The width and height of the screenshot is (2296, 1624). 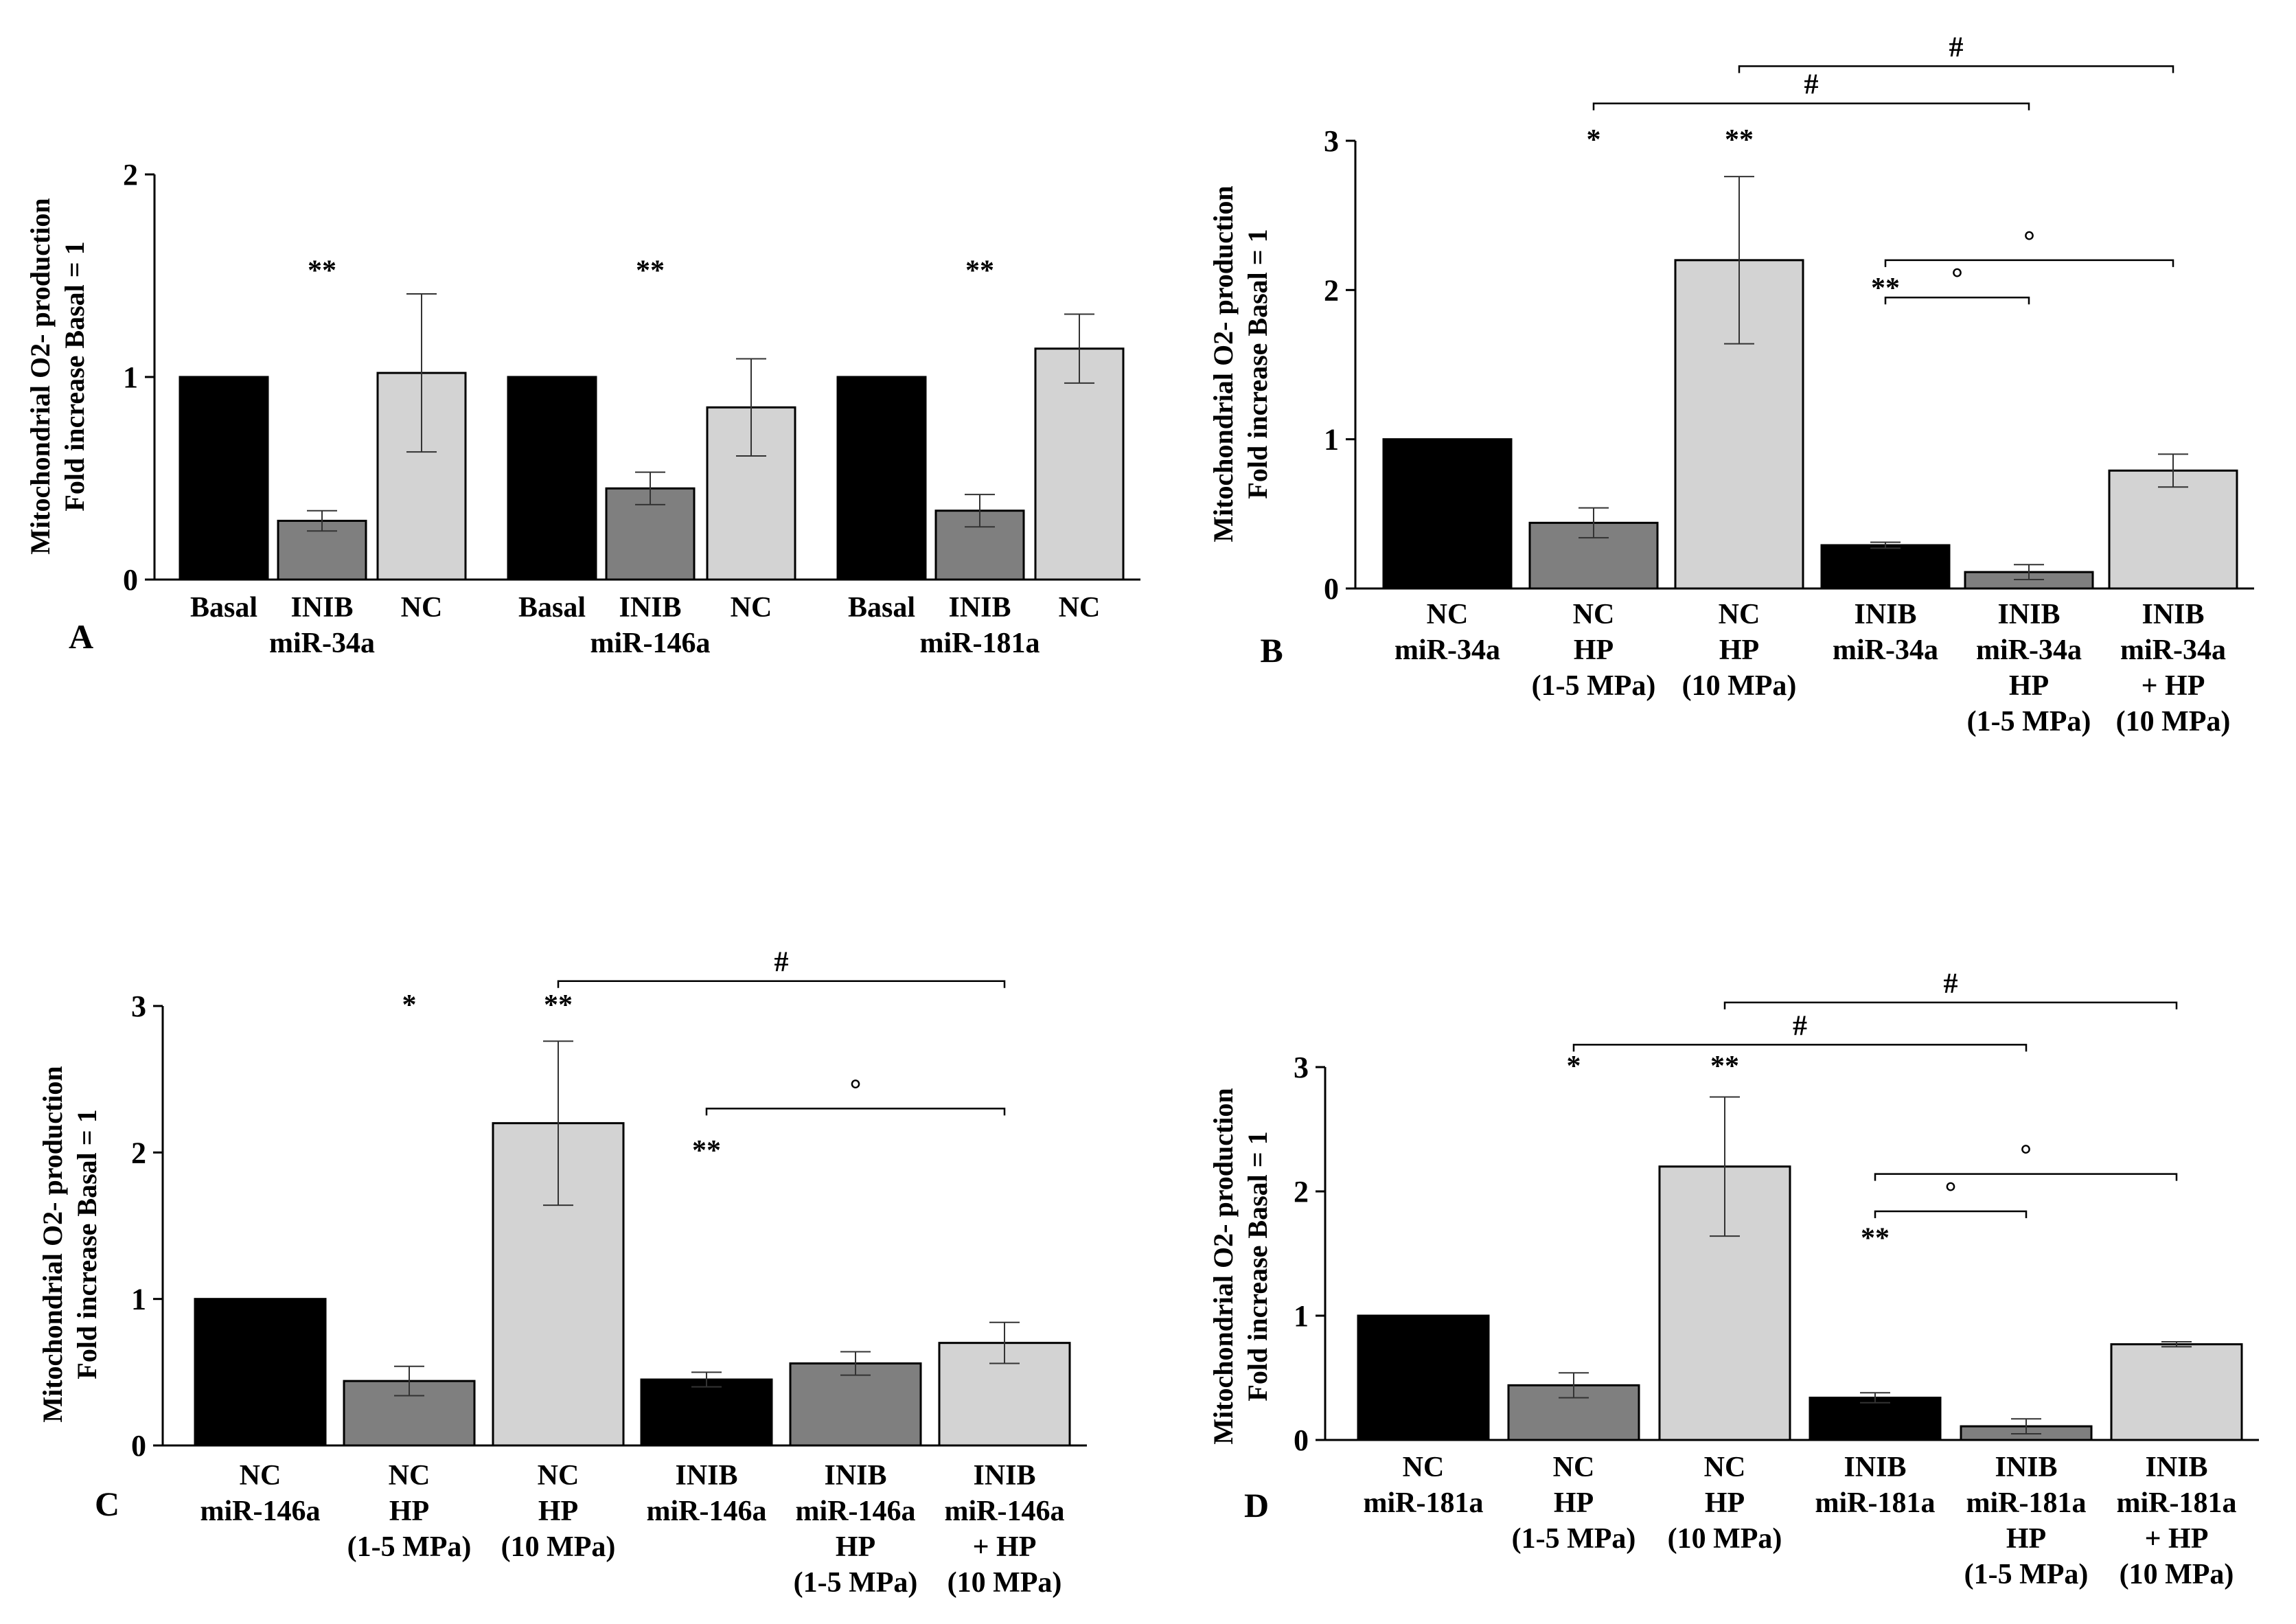 What do you see at coordinates (1301, 1067) in the screenshot?
I see `y-tick-label: 3` at bounding box center [1301, 1067].